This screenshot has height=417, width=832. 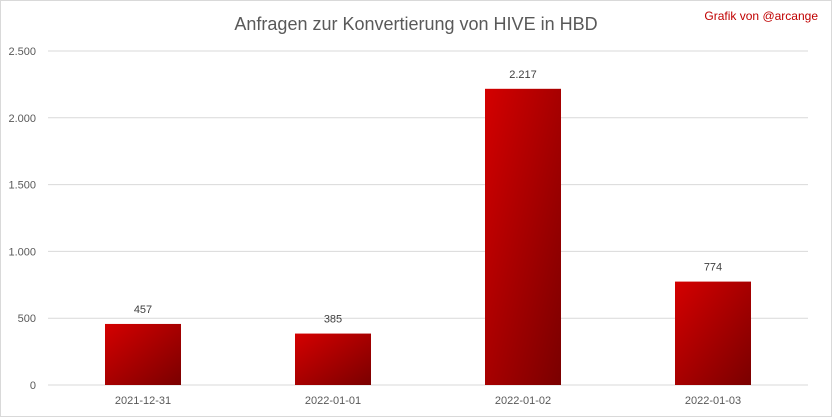 What do you see at coordinates (33, 386) in the screenshot?
I see `y-tick-label: 0` at bounding box center [33, 386].